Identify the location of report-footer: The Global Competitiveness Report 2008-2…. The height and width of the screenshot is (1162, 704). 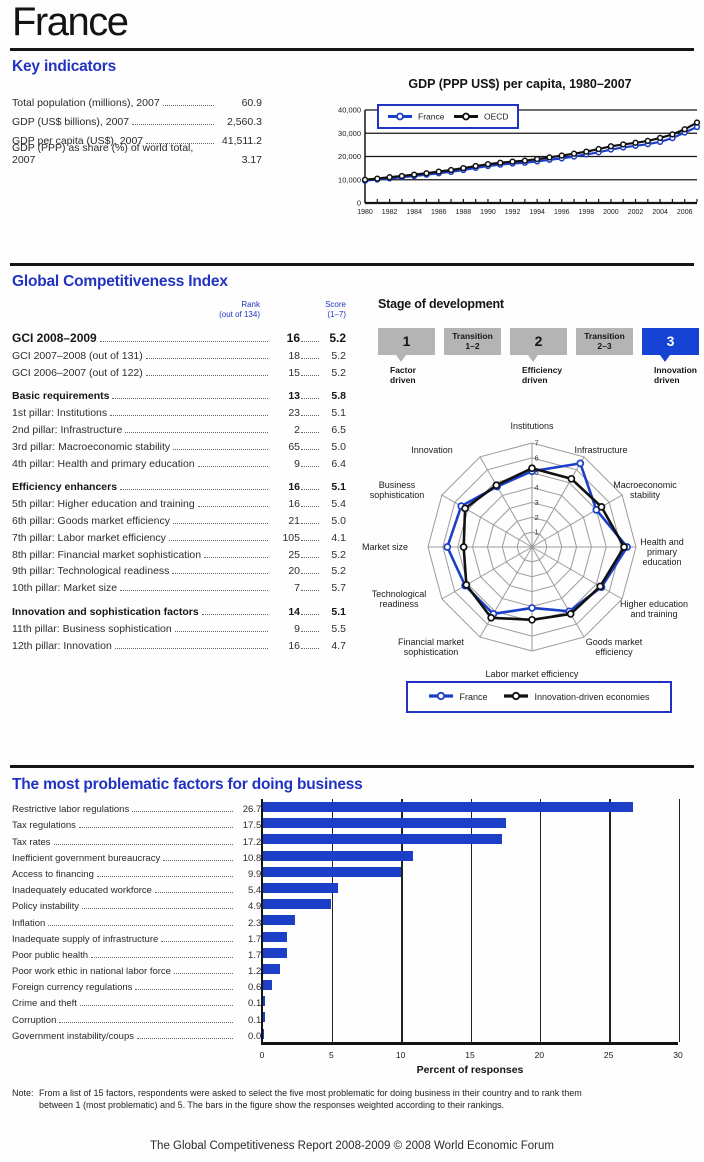
(352, 1146).